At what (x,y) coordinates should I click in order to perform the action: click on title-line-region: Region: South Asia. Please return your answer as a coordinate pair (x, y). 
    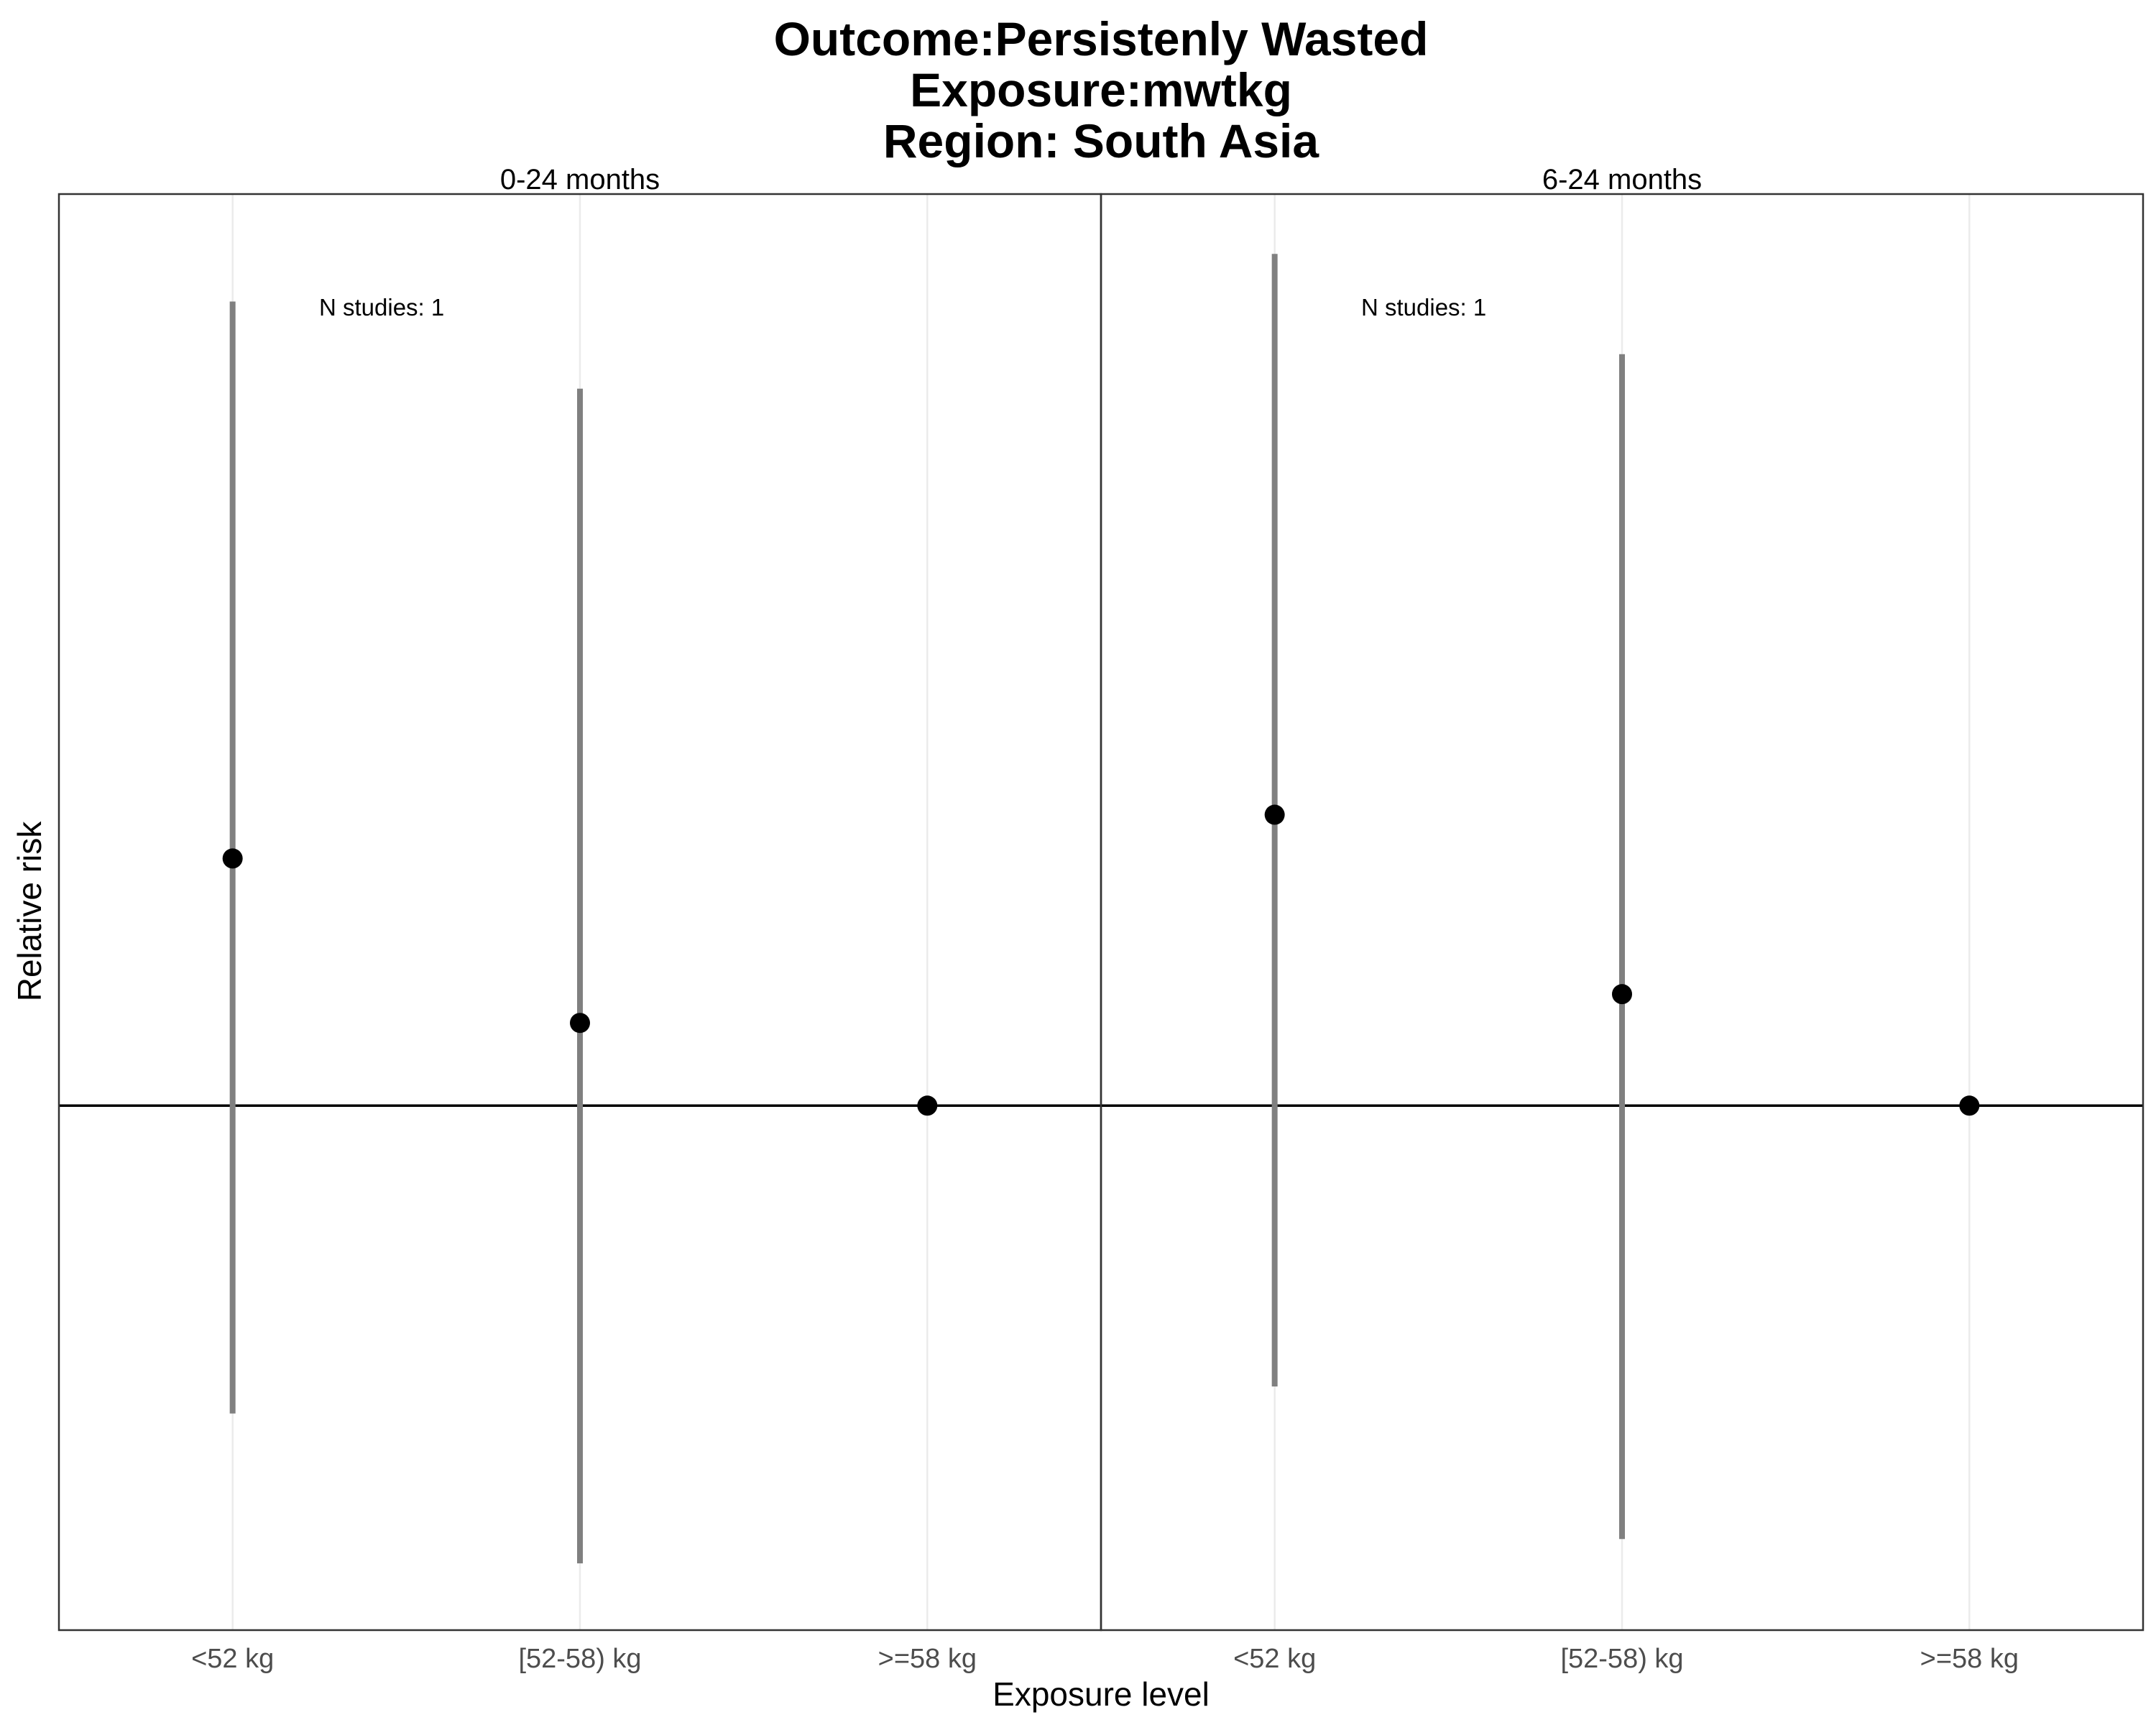
    Looking at the image, I should click on (1101, 140).